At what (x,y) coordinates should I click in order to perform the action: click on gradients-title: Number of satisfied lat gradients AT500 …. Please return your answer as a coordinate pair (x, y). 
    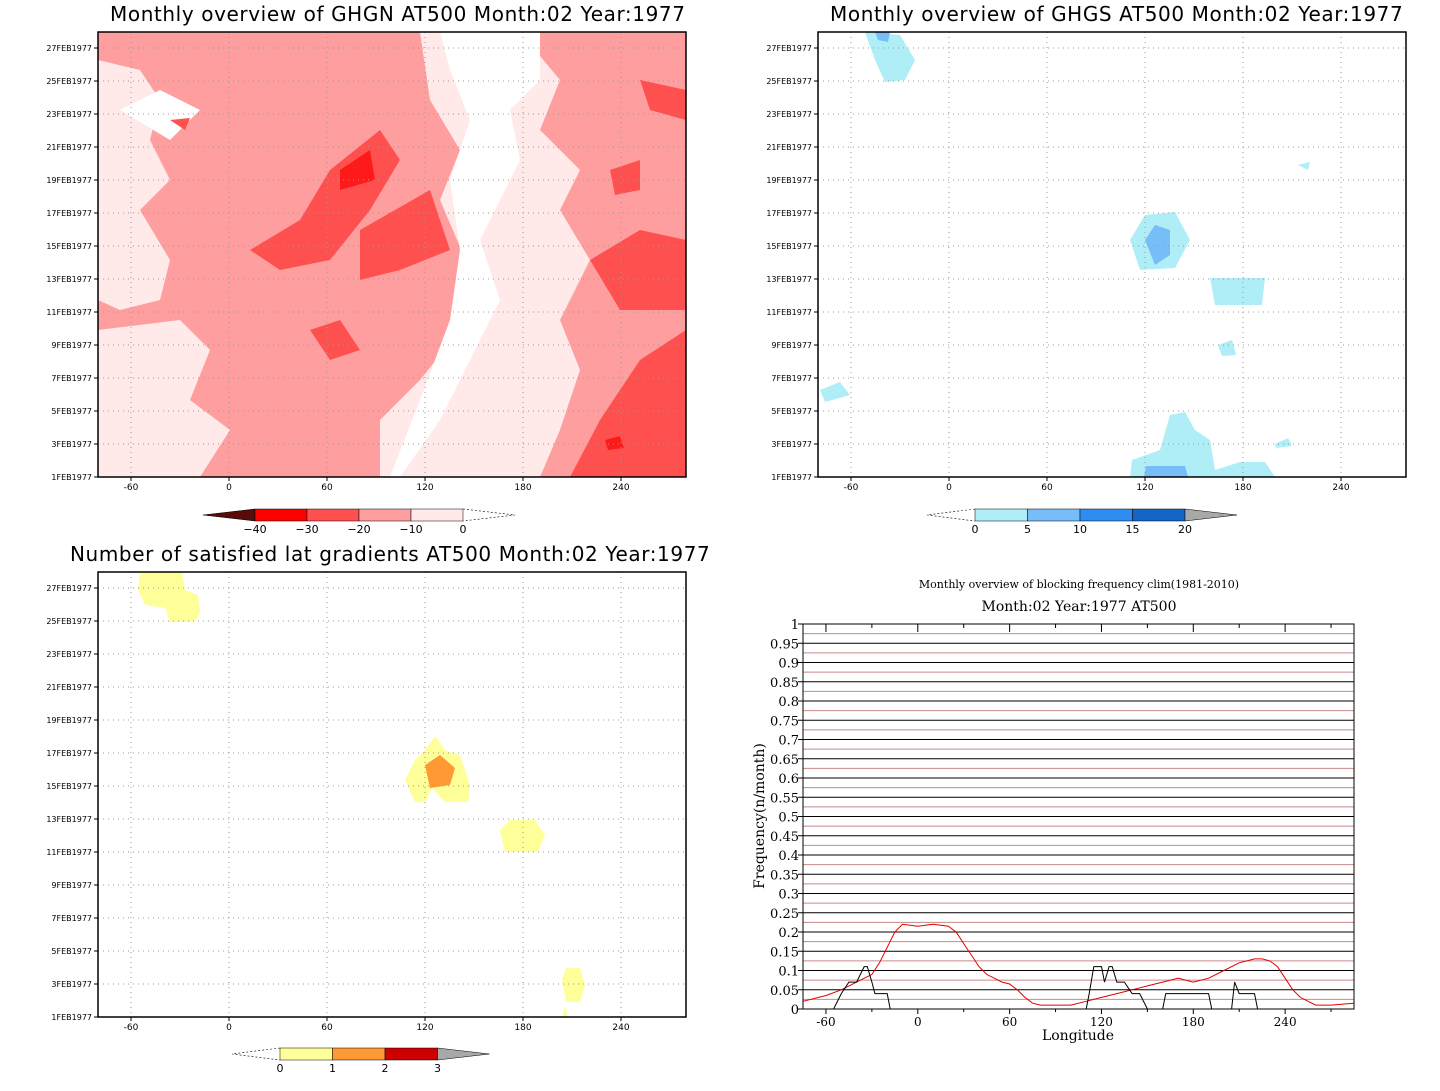
    Looking at the image, I should click on (390, 554).